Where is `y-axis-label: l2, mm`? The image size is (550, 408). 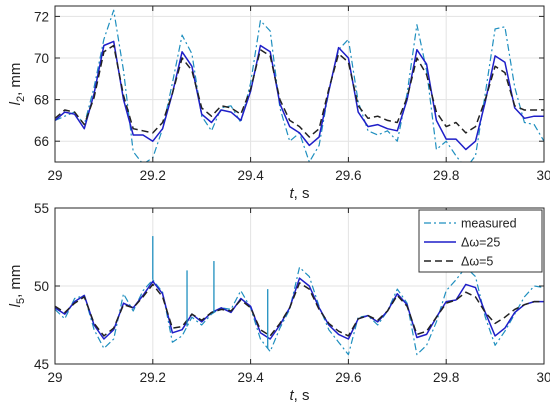
y-axis-label: l2, mm is located at coordinates (17, 84).